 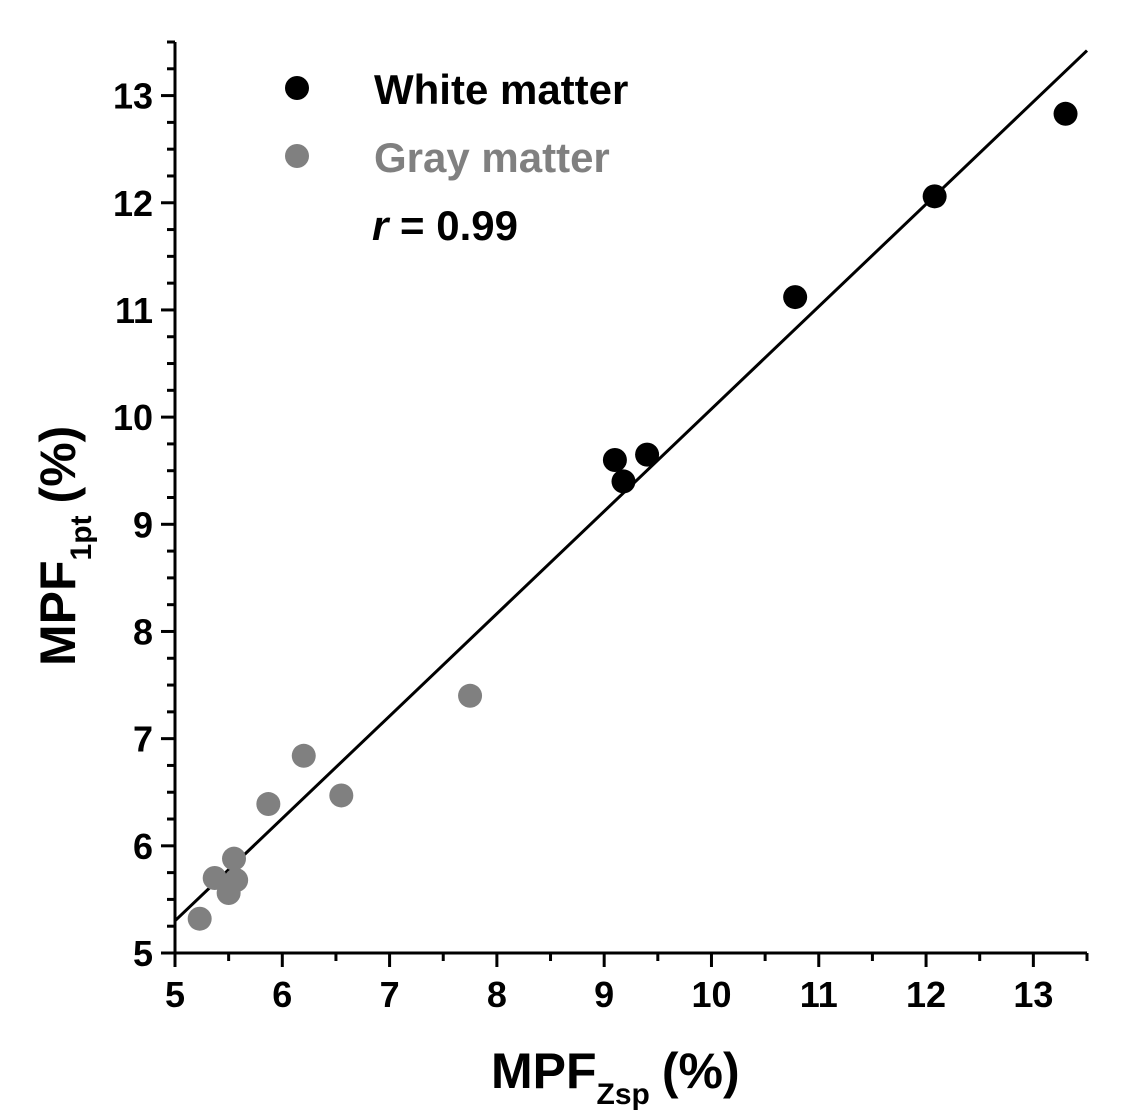 I want to click on correlation-value: = 0.99, so click(x=453, y=225).